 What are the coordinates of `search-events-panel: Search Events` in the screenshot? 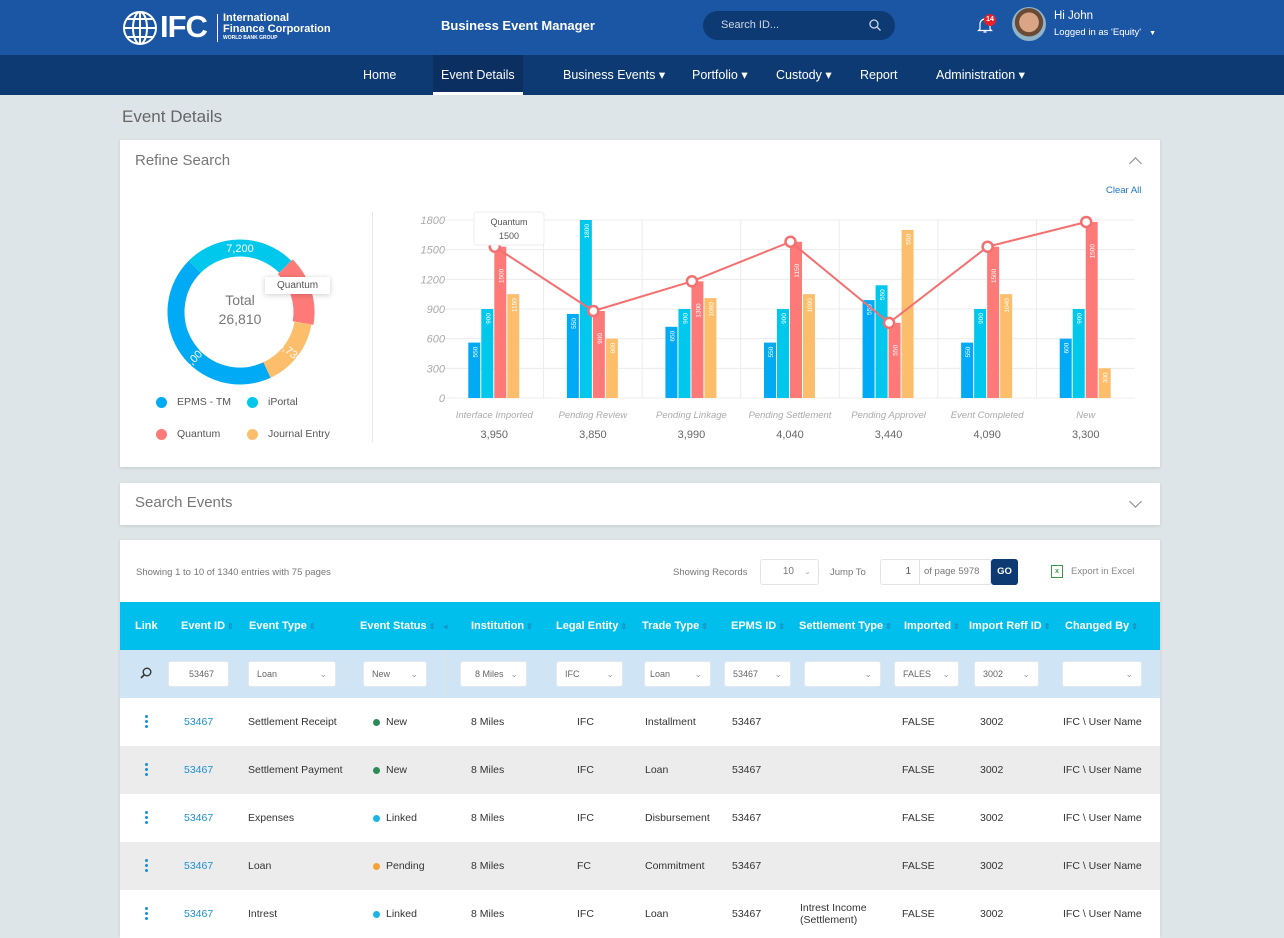 It's located at (640, 504).